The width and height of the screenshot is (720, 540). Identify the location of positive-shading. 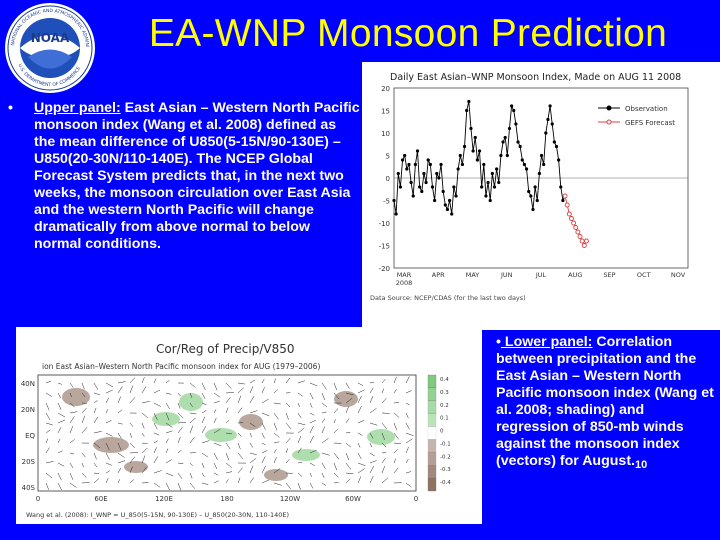
(381, 437).